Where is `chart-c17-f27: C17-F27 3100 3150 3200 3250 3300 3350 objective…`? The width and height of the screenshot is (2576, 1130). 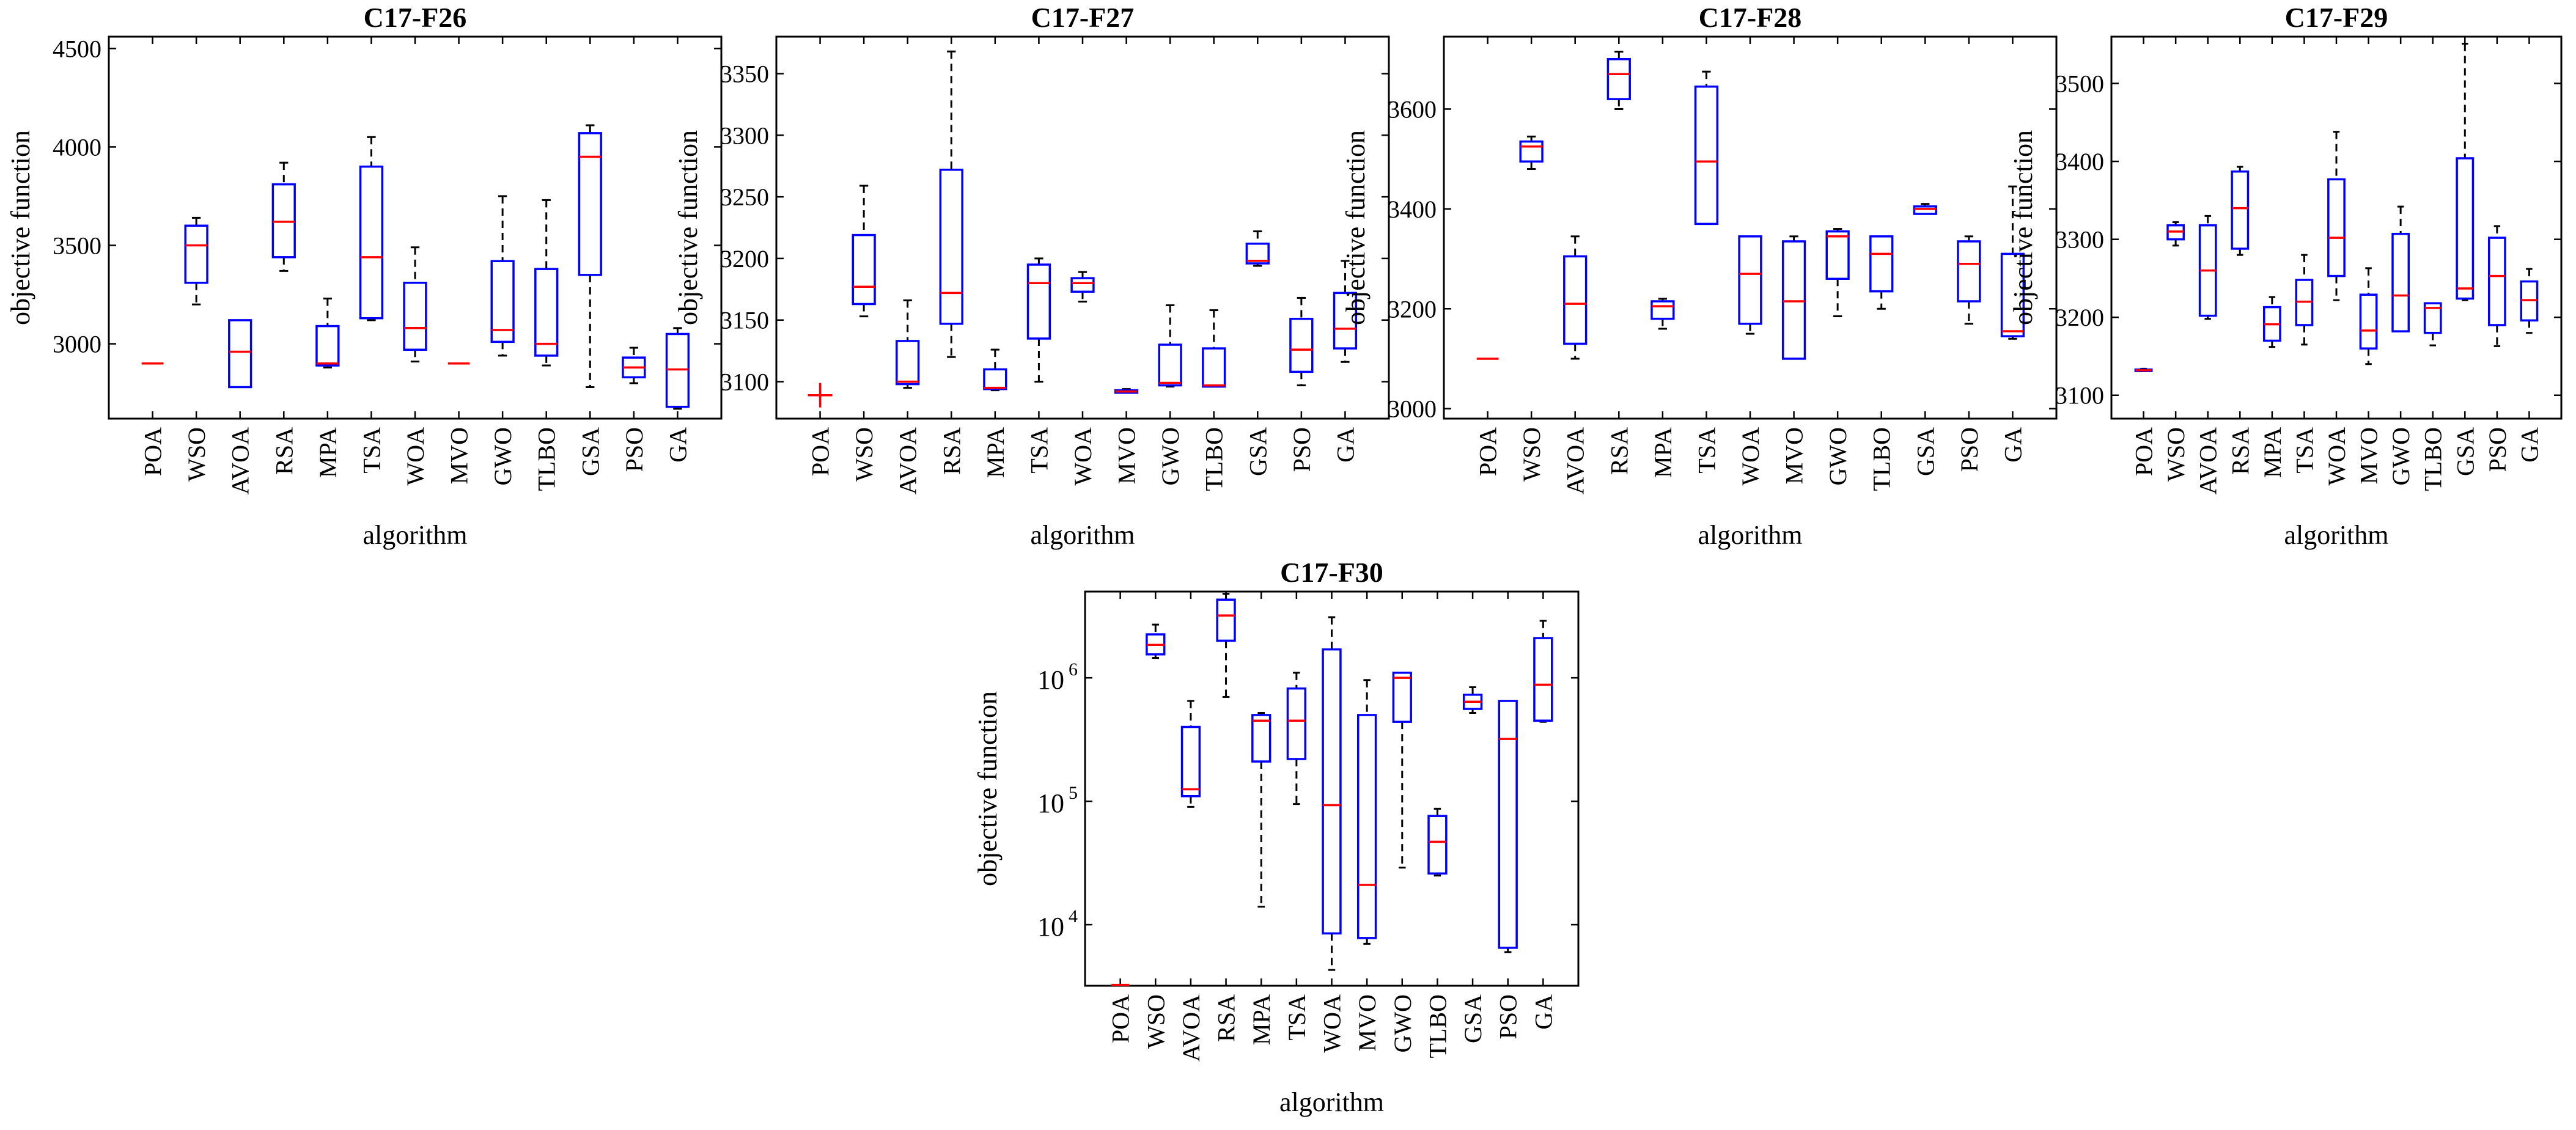 chart-c17-f27: C17-F27 3100 3150 3200 3250 3300 3350 objective… is located at coordinates (1031, 276).